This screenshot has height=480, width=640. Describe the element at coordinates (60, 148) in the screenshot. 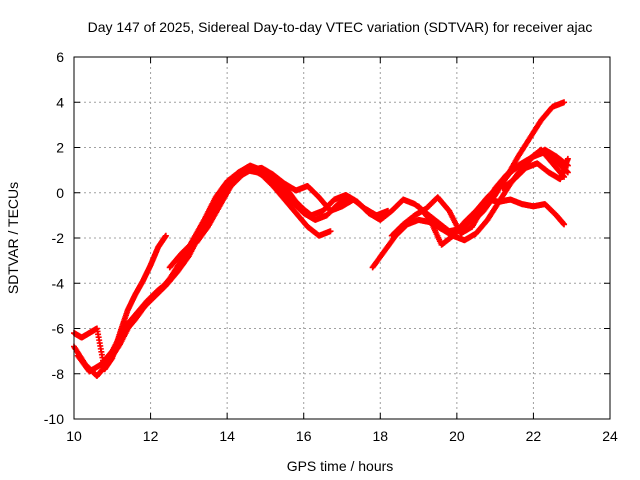

I see `y-tick-label: 2` at that location.